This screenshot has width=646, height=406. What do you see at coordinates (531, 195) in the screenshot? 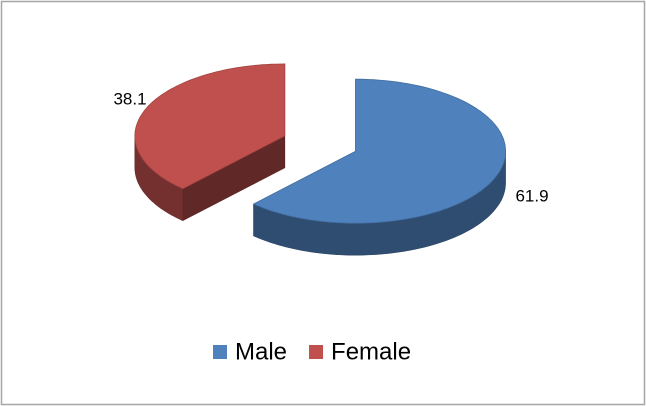
I see `data-label: 61.9` at bounding box center [531, 195].